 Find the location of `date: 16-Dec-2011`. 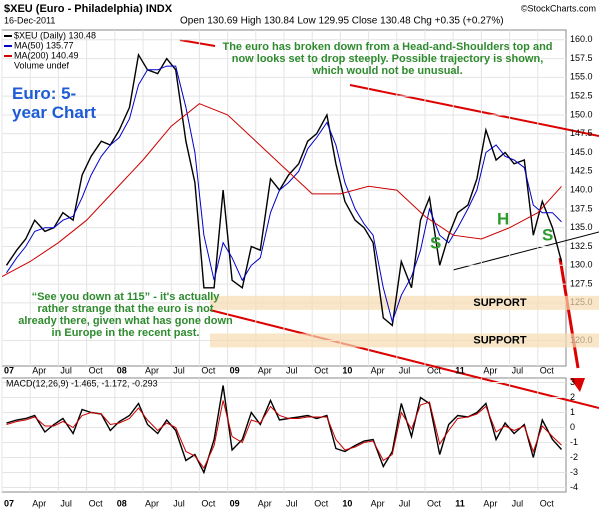

date: 16-Dec-2011 is located at coordinates (29, 20).